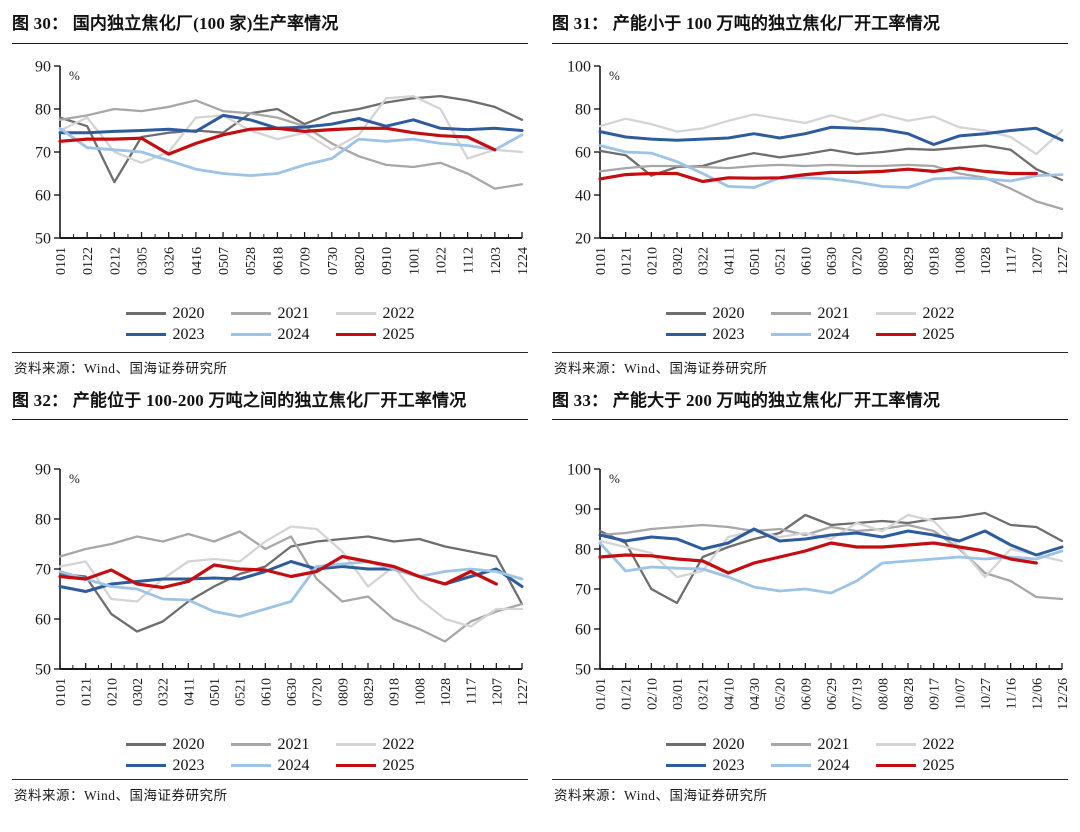 This screenshot has height=832, width=1080. I want to click on x-tick-label: 09/17, so click(935, 694).